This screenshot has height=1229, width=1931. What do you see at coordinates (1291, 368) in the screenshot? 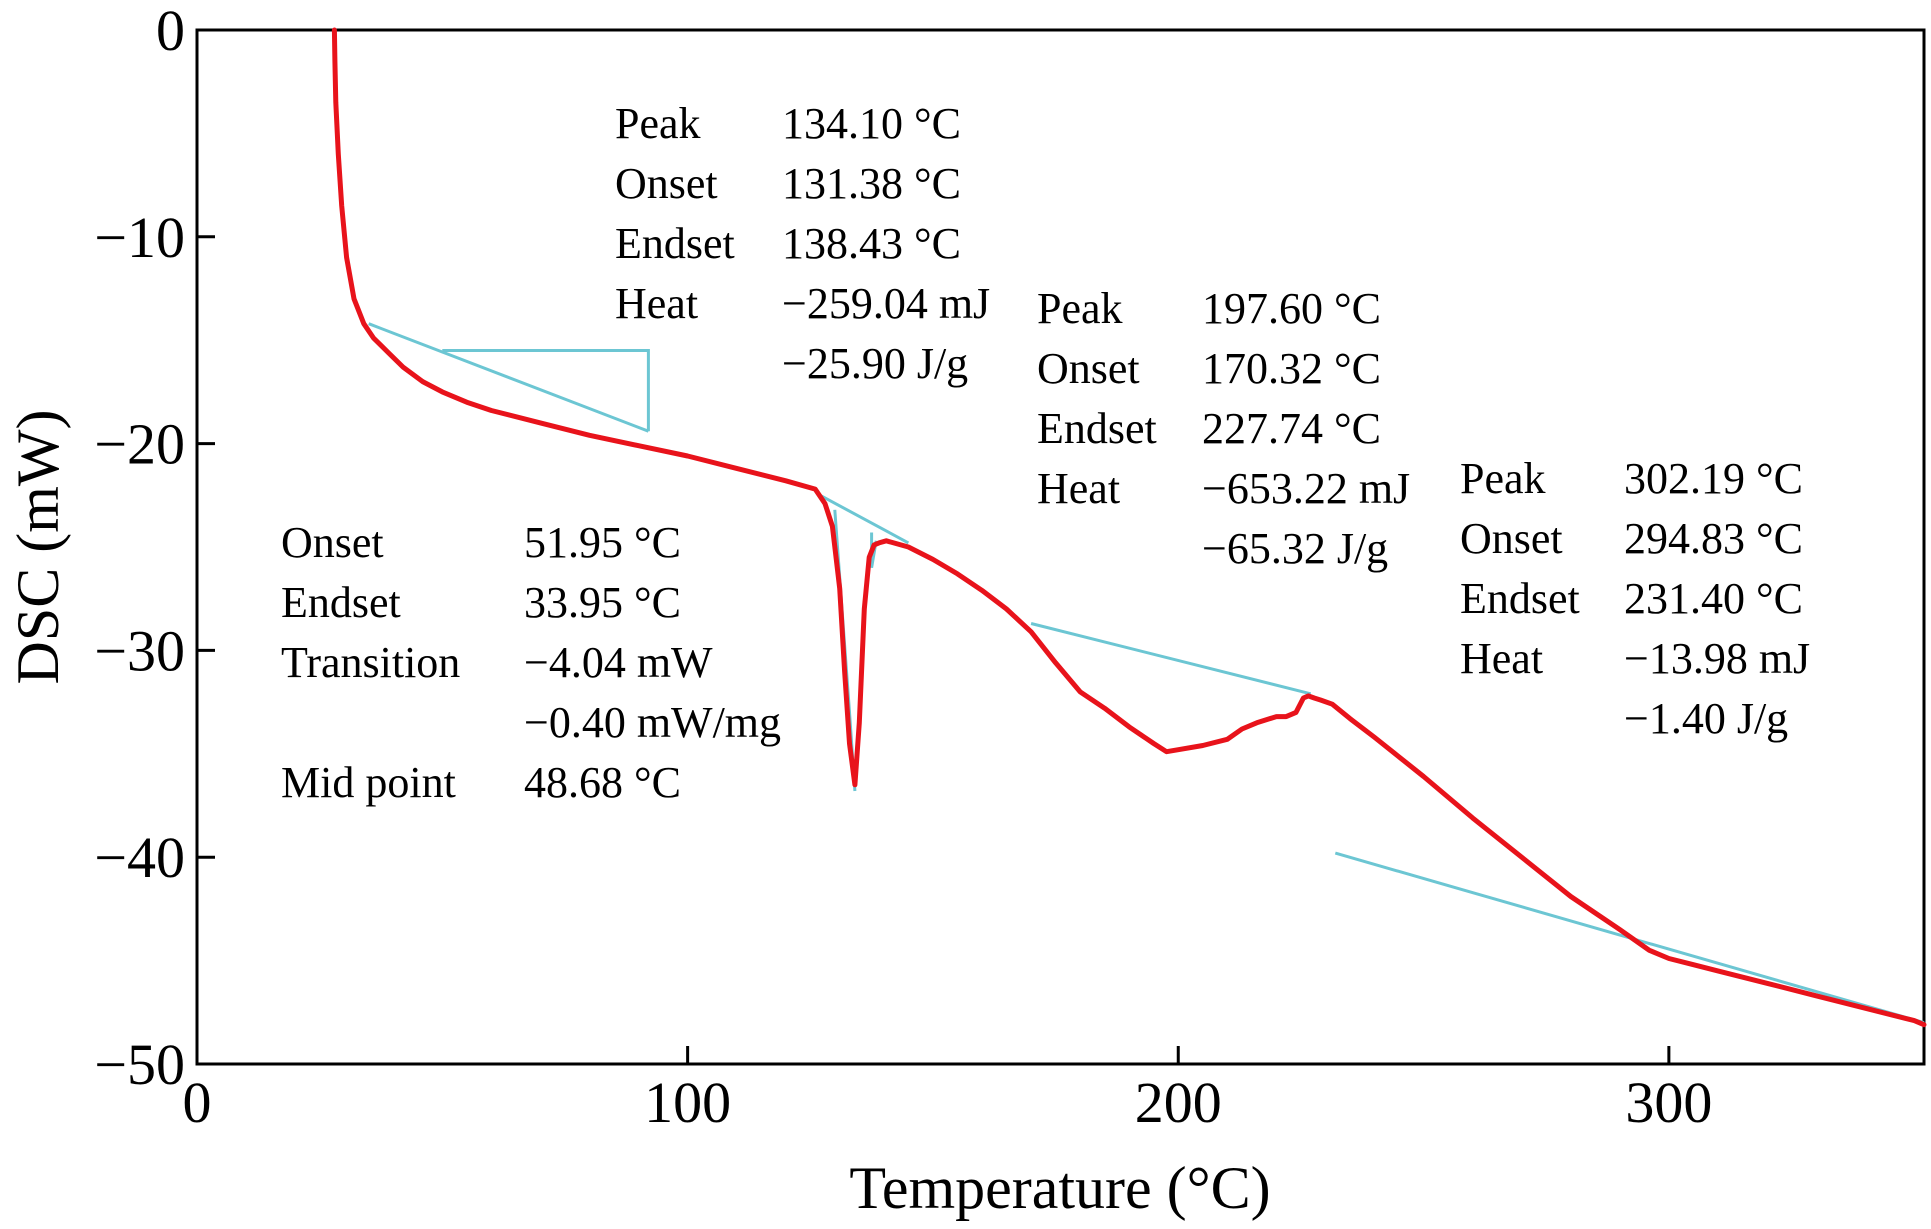
I see `annotation-value: 170.32 °C` at bounding box center [1291, 368].